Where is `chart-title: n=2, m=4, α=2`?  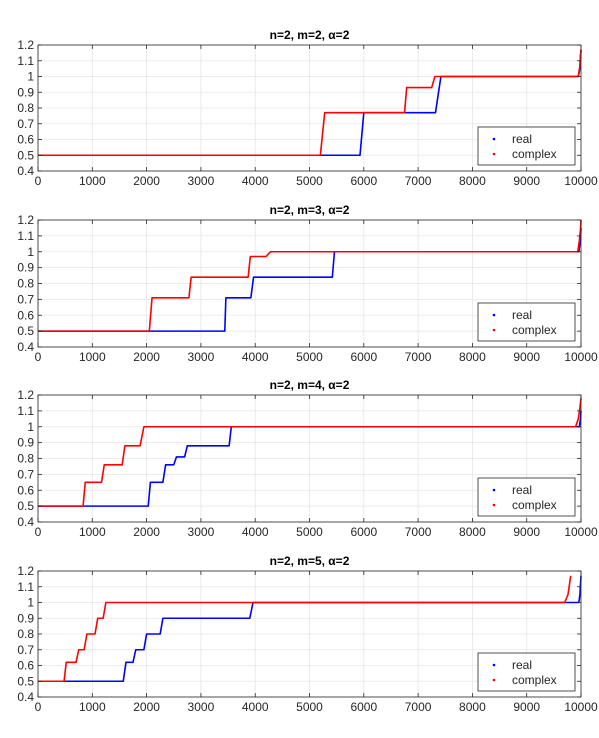
chart-title: n=2, m=4, α=2 is located at coordinates (310, 385).